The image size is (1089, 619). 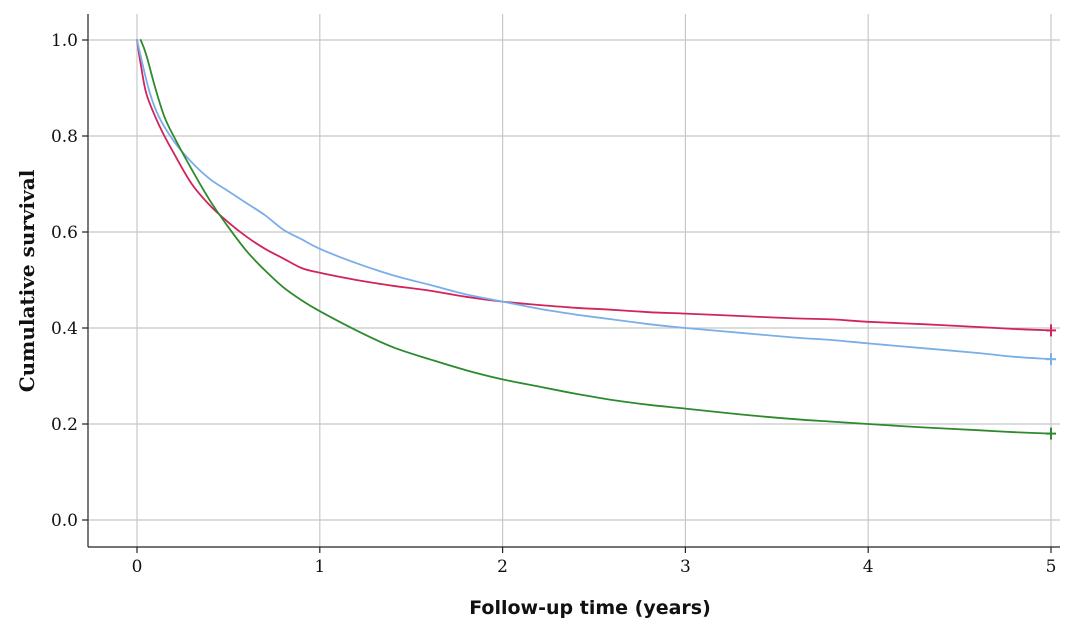 I want to click on x-tick-label: 4, so click(x=868, y=567).